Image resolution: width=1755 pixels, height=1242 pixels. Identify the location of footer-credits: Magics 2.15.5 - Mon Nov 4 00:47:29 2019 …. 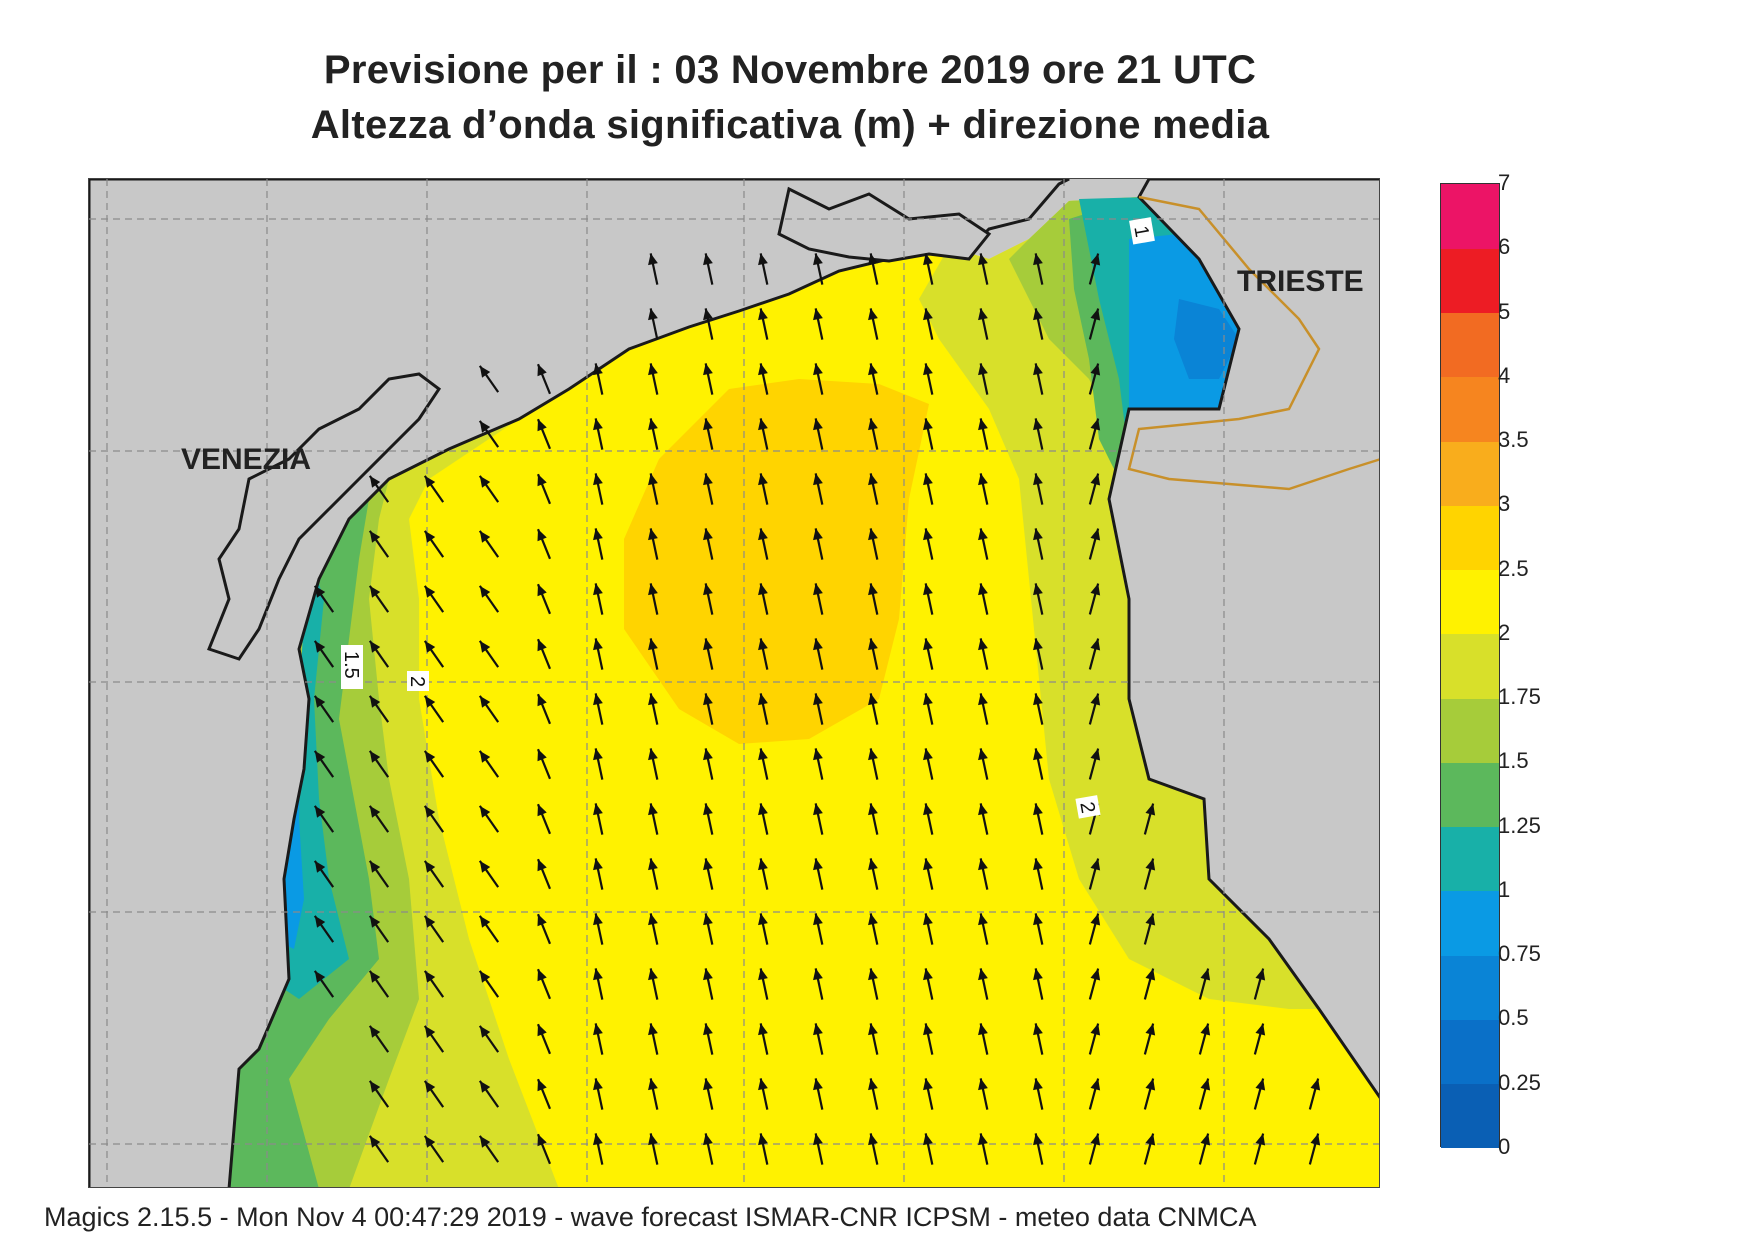
(650, 1217).